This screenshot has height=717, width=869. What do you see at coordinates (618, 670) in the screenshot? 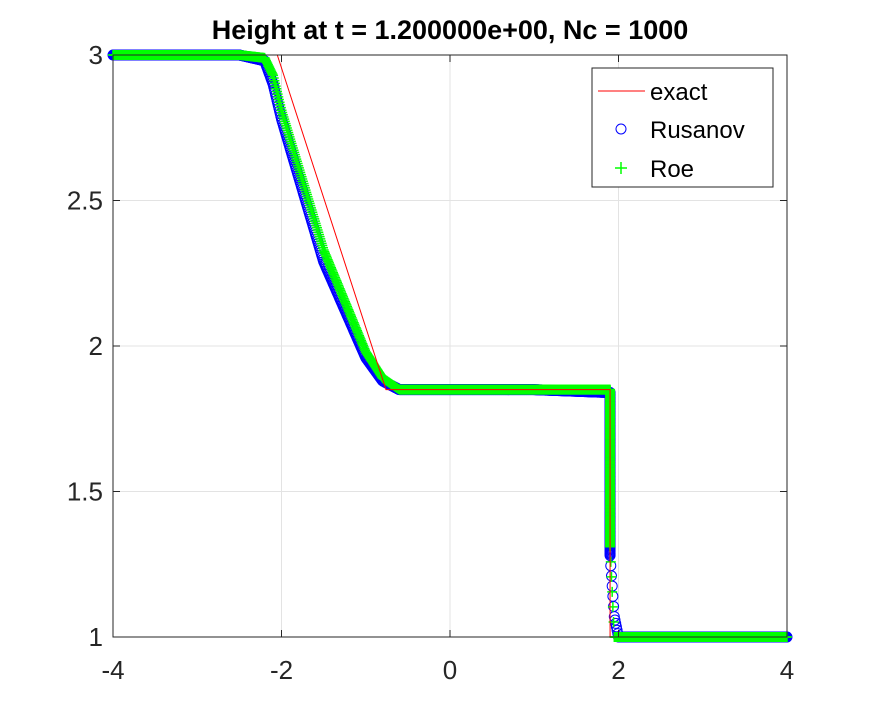
I see `x-tick-label: 2` at bounding box center [618, 670].